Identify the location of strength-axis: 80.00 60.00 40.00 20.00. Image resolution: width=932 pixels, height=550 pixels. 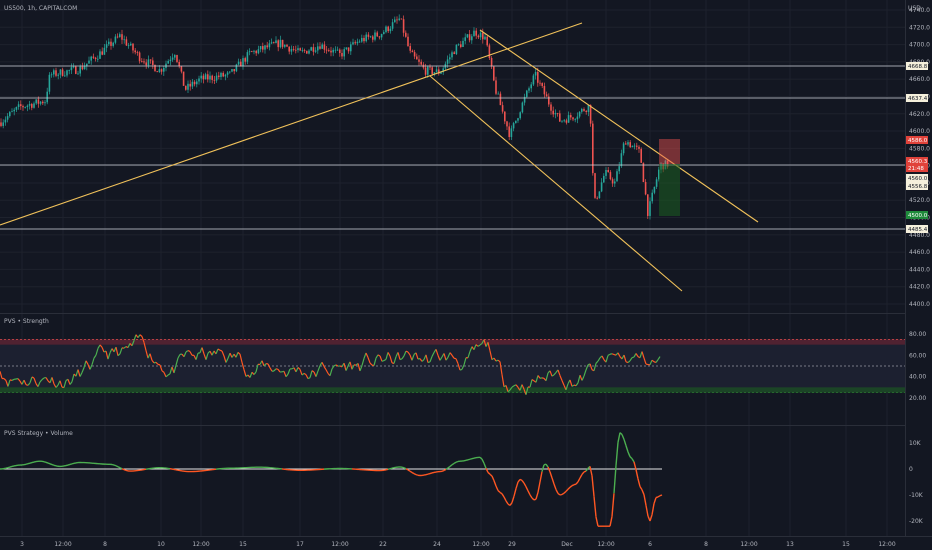
(917, 366).